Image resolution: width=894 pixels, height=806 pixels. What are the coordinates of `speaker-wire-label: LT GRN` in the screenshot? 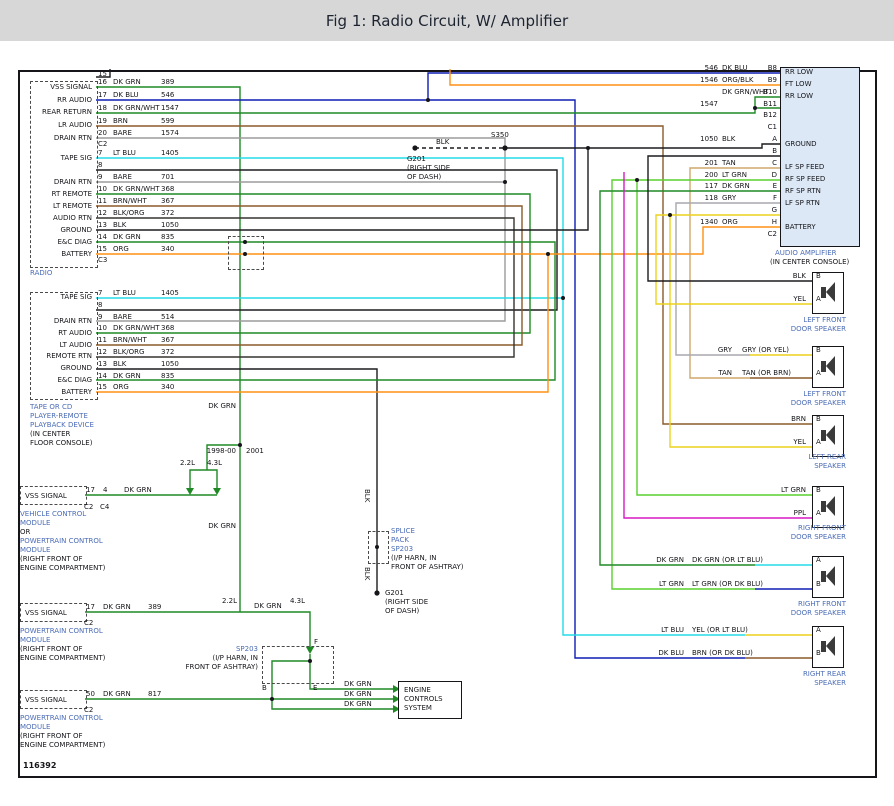 It's located at (793, 490).